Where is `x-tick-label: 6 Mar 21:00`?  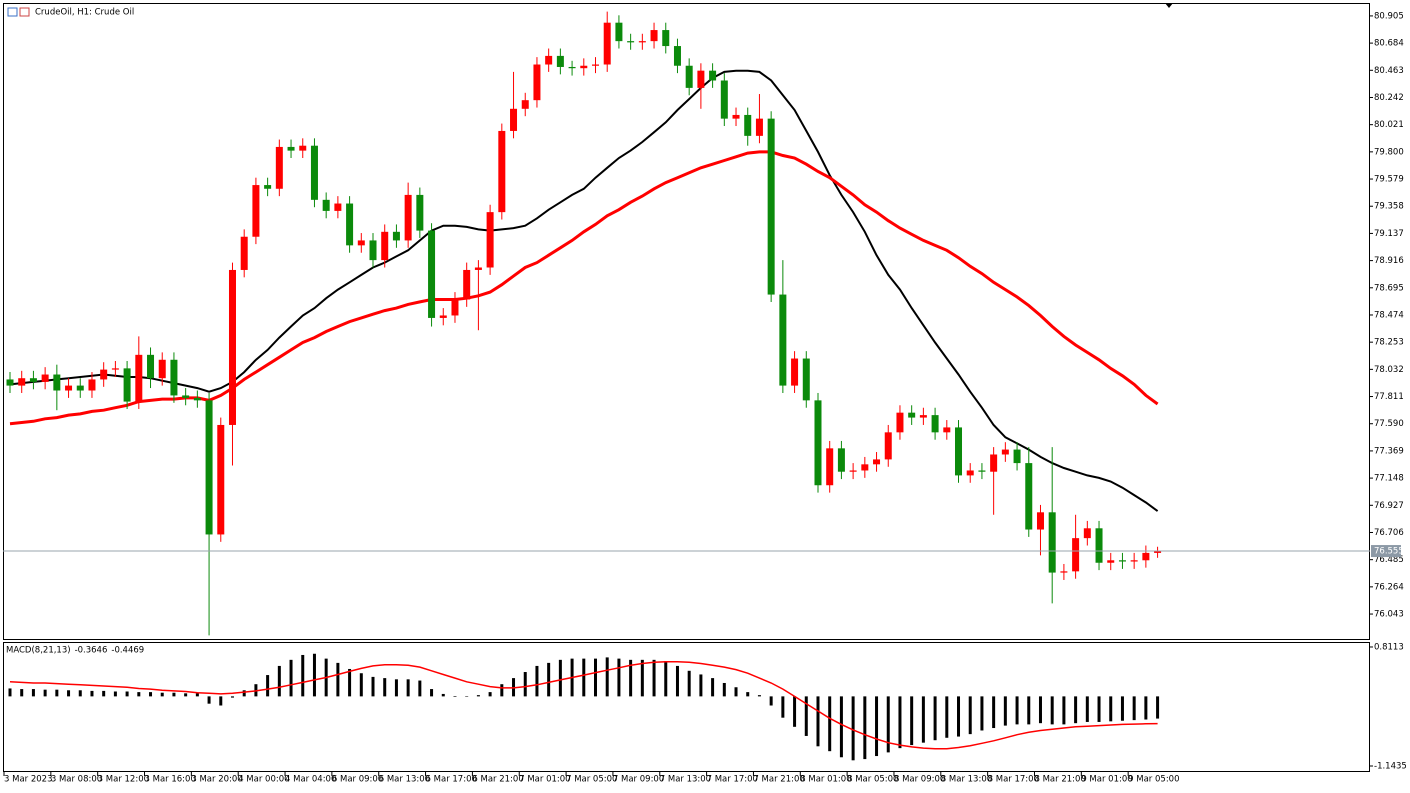
x-tick-label: 6 Mar 21:00 is located at coordinates (497, 780).